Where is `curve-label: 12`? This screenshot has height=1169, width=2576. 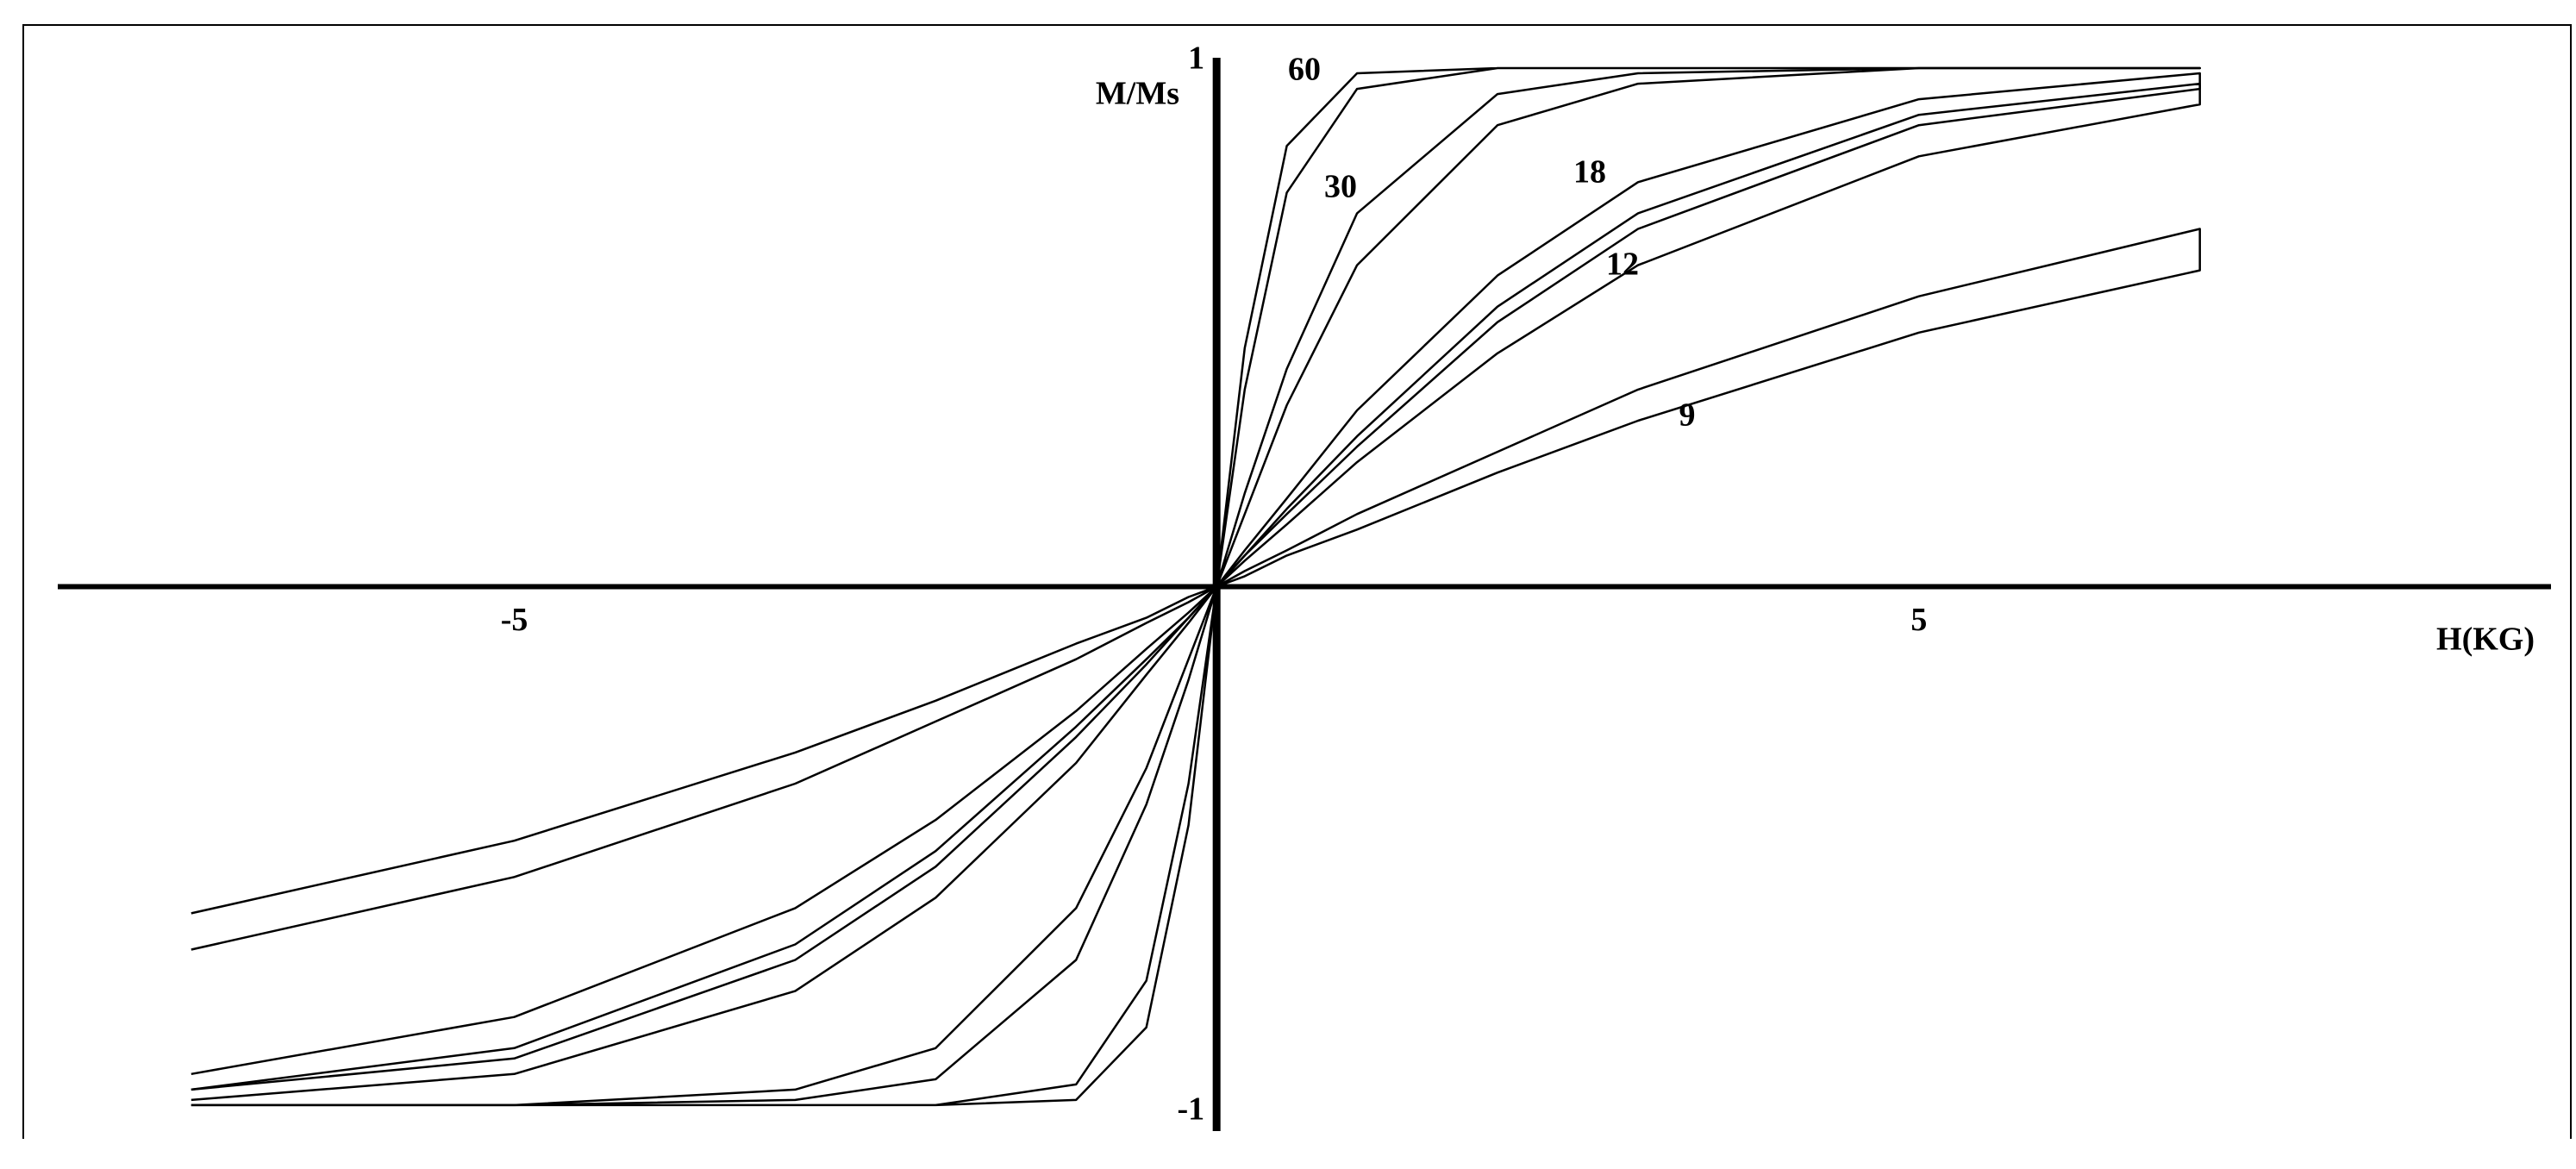
curve-label: 12 is located at coordinates (1622, 265).